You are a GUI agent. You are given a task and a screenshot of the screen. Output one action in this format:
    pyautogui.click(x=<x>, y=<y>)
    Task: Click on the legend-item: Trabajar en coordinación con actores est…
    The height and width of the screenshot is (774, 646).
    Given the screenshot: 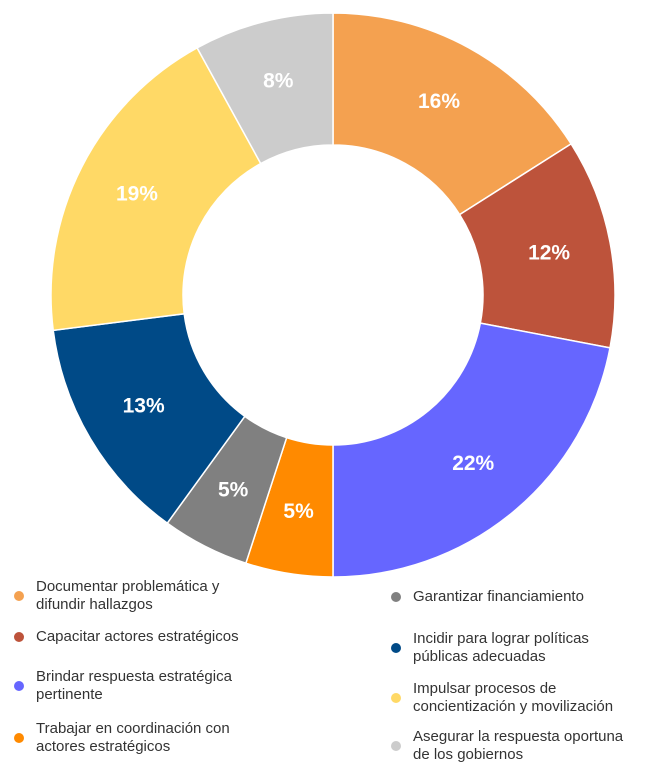 What is the action you would take?
    pyautogui.click(x=134, y=738)
    